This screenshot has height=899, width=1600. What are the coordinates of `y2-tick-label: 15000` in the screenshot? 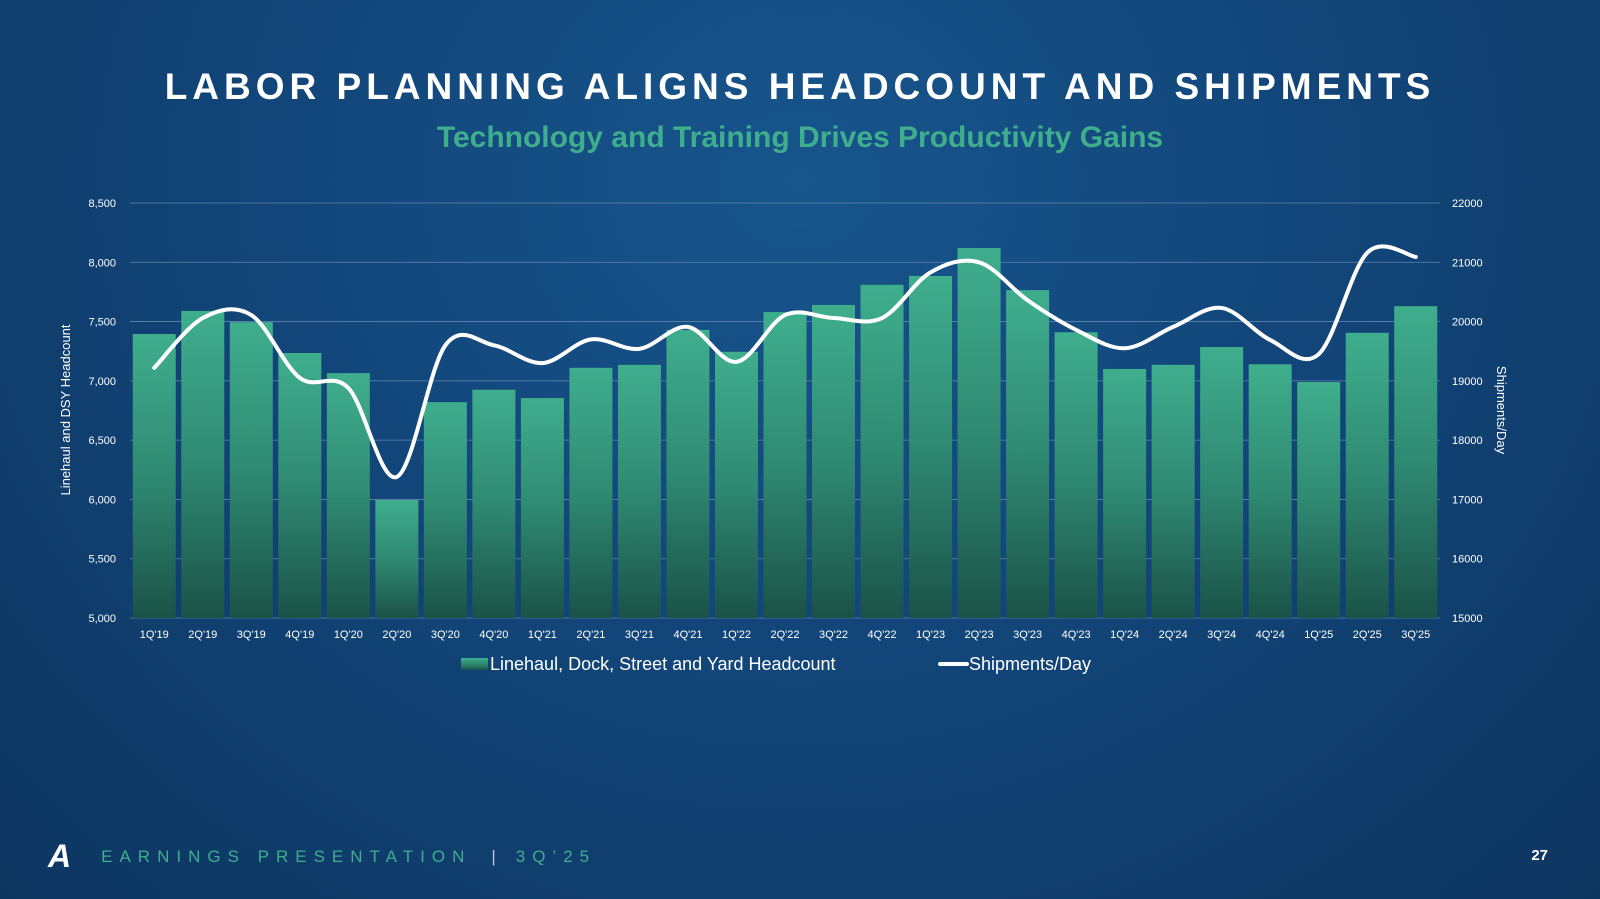 It's located at (1467, 619).